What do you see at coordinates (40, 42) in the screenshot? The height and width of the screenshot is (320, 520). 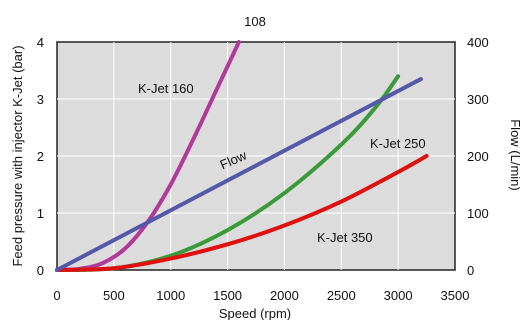 I see `y-left-tick-label: 4` at bounding box center [40, 42].